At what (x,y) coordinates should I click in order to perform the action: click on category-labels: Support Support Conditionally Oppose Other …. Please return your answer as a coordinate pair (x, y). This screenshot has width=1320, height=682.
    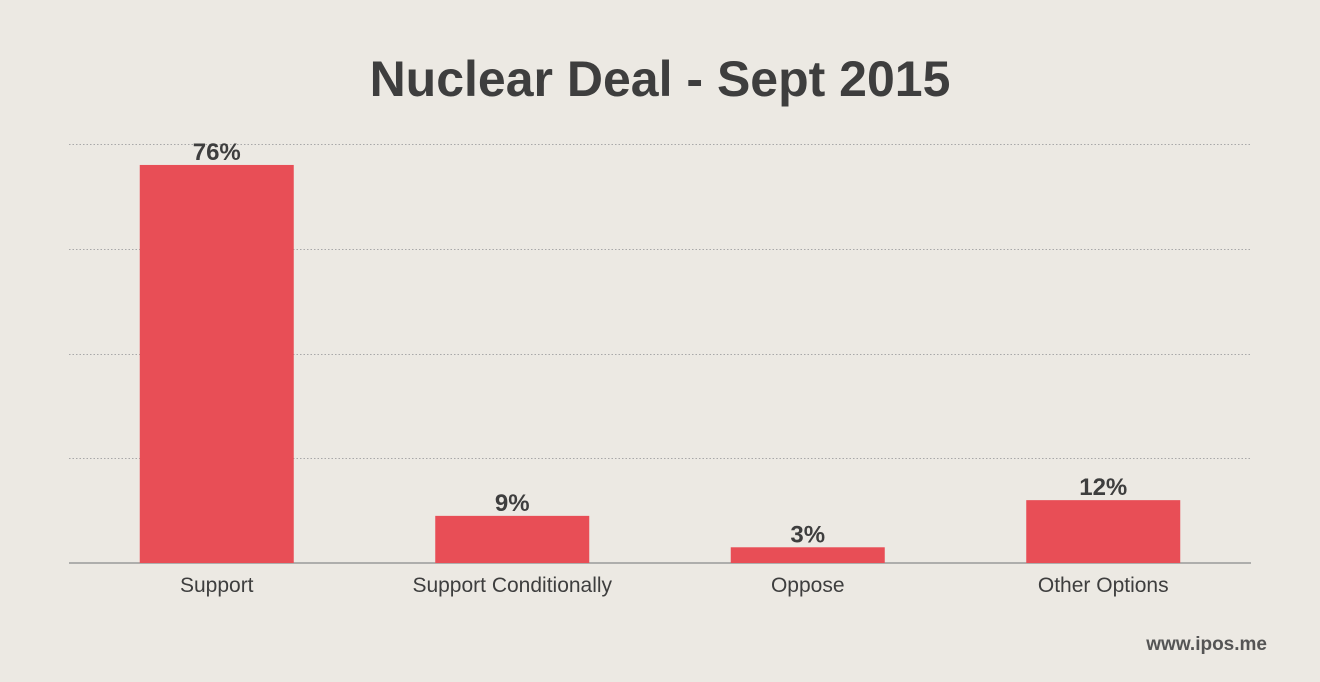
    Looking at the image, I should click on (674, 585).